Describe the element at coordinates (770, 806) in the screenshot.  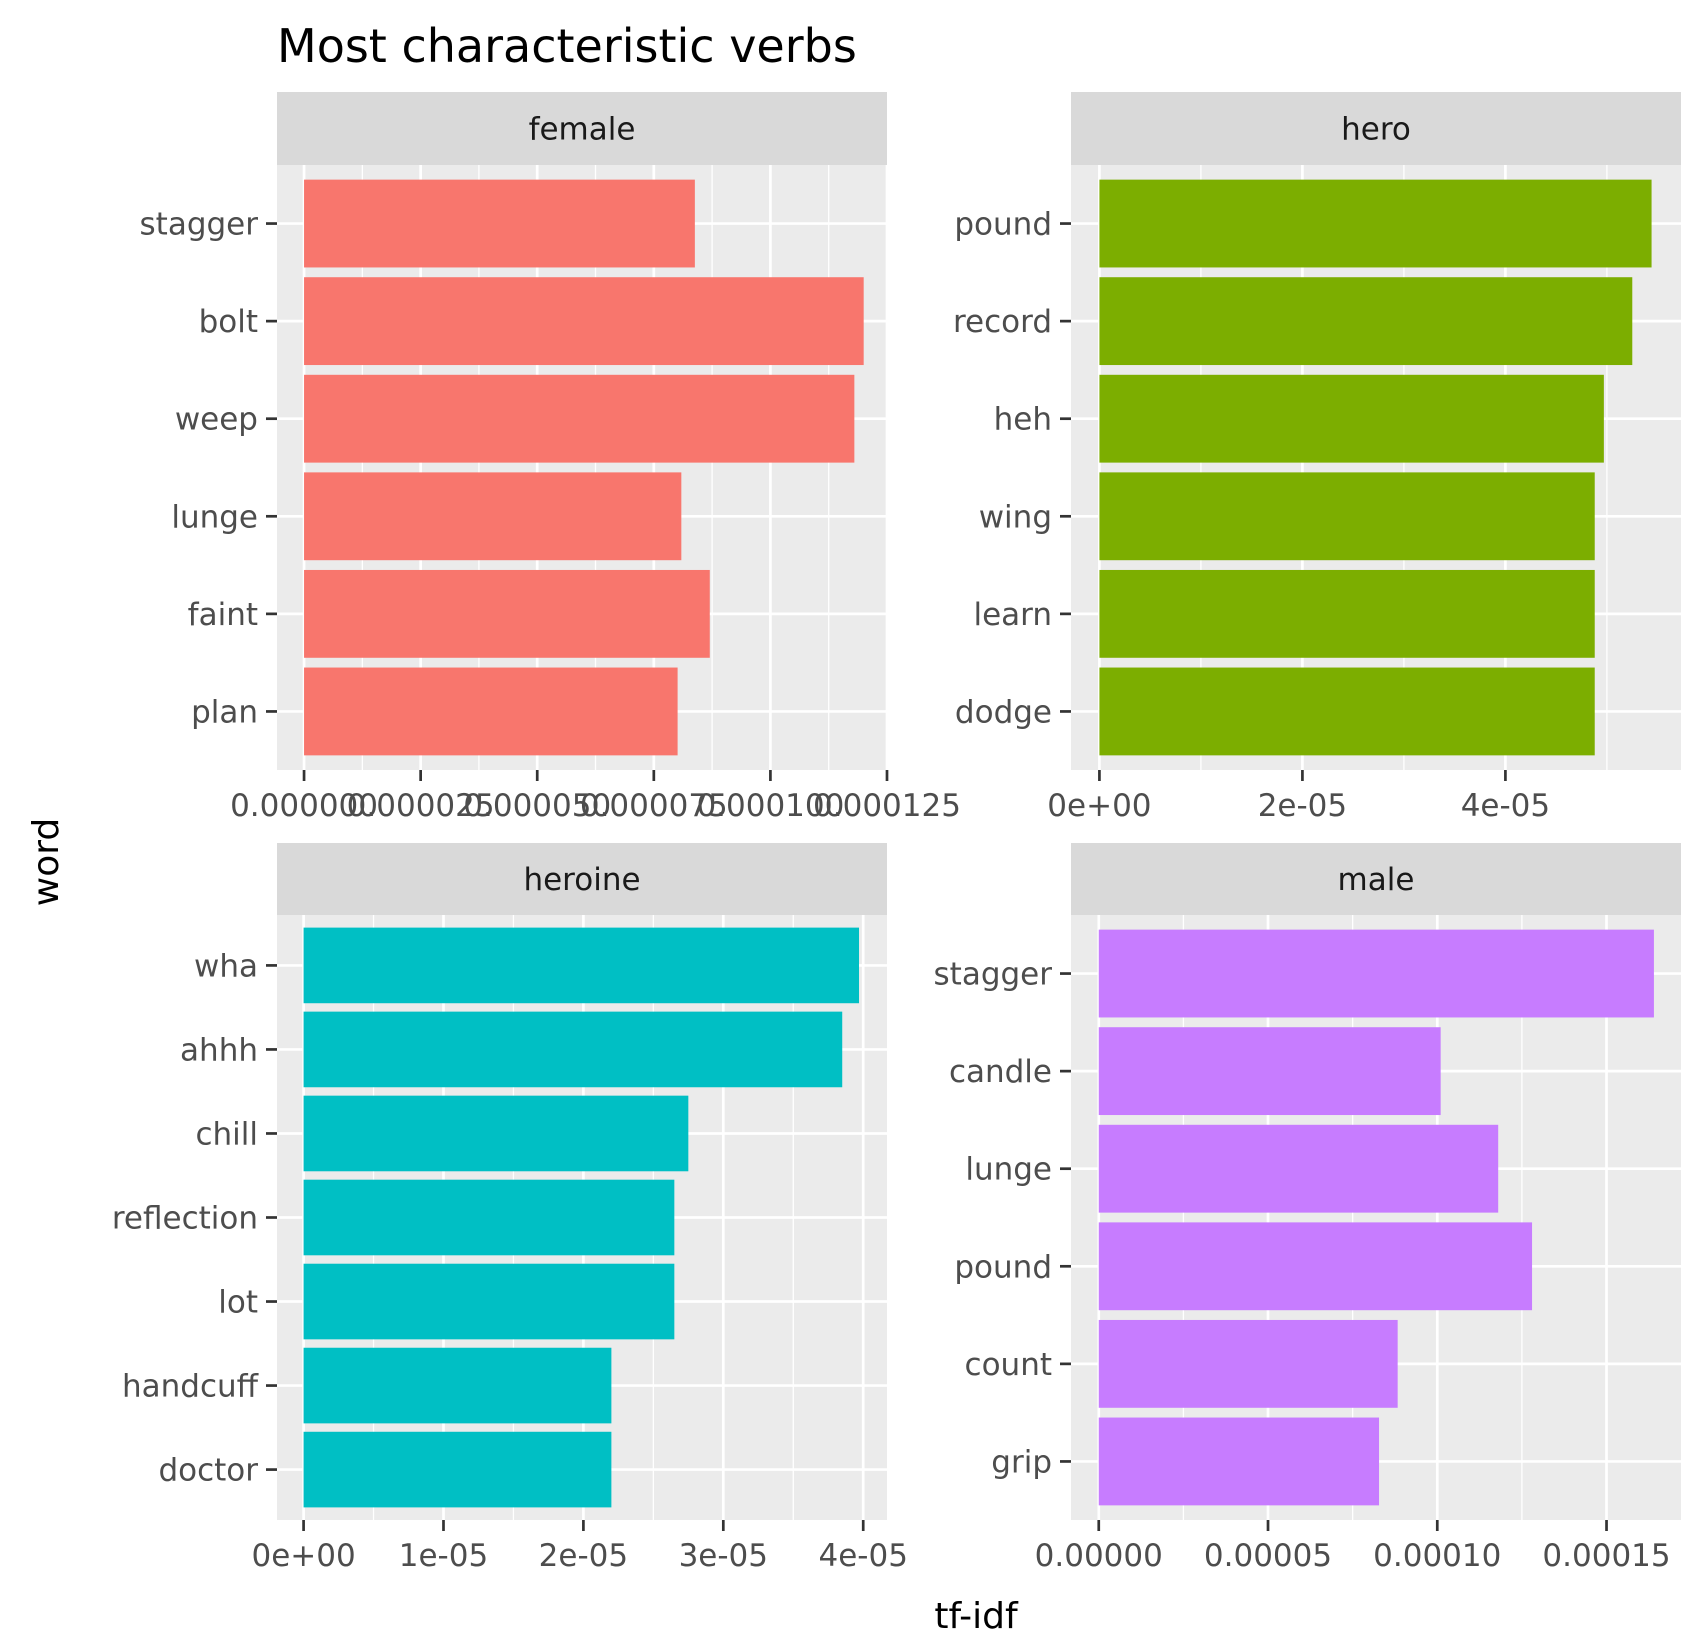
I see `x-tick-label: 0.000100` at that location.